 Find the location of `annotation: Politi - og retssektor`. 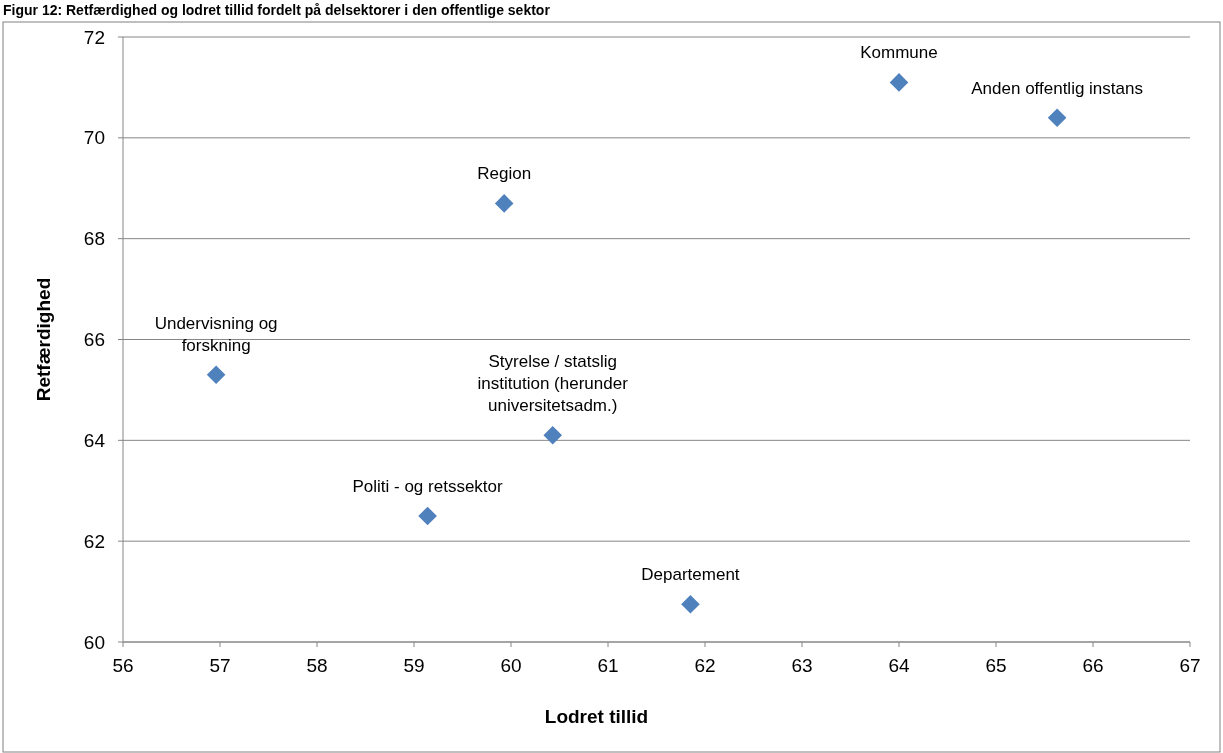

annotation: Politi - og retssektor is located at coordinates (428, 486).